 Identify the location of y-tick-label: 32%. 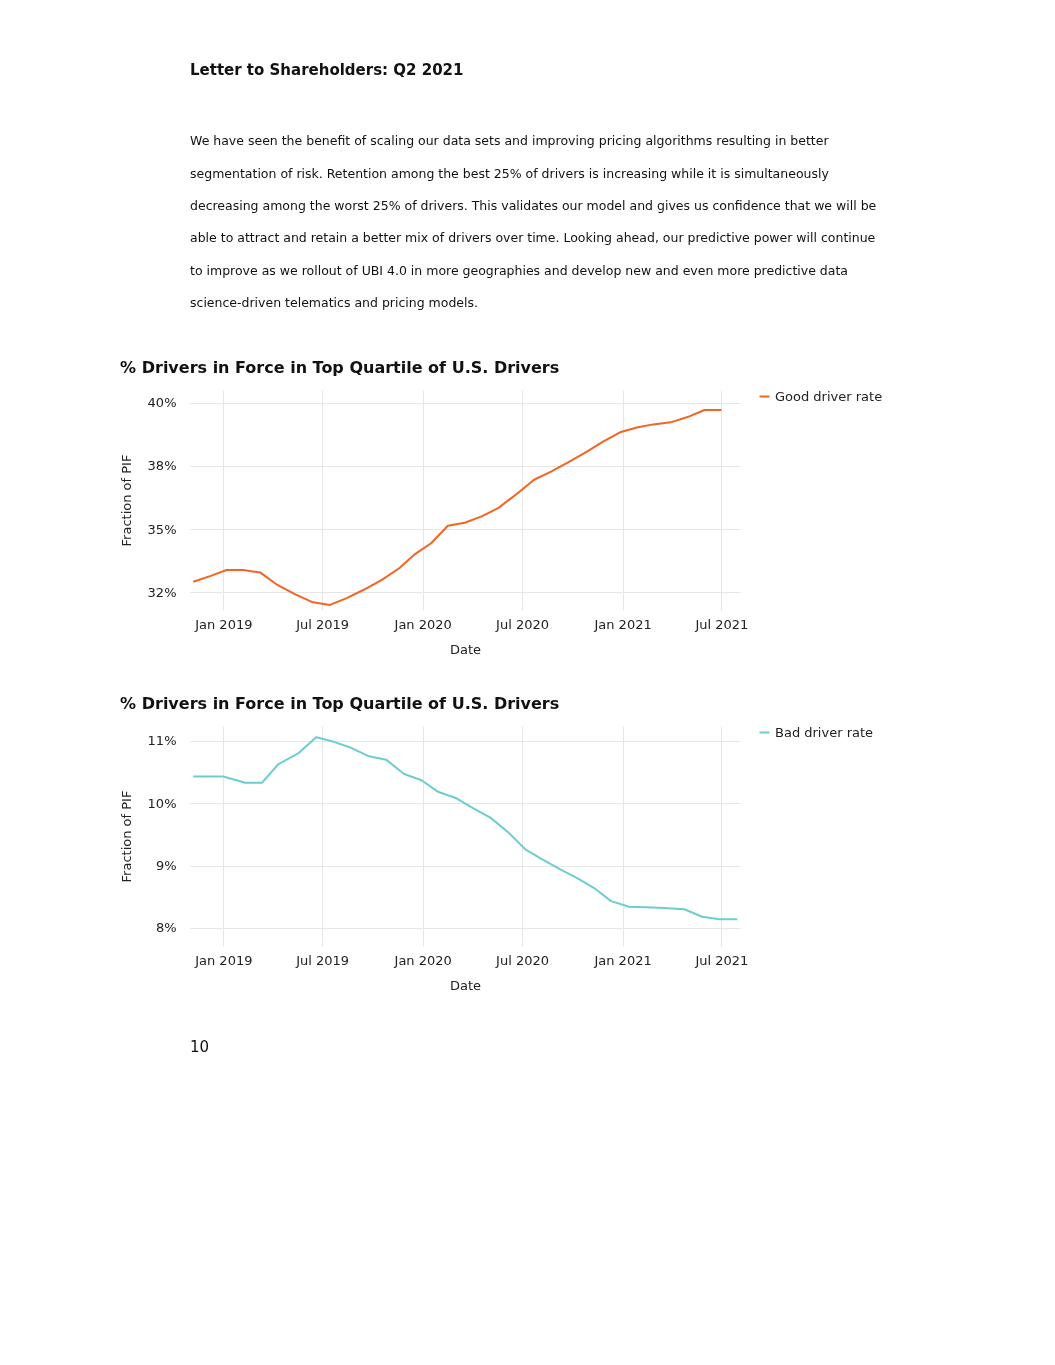
(162, 592).